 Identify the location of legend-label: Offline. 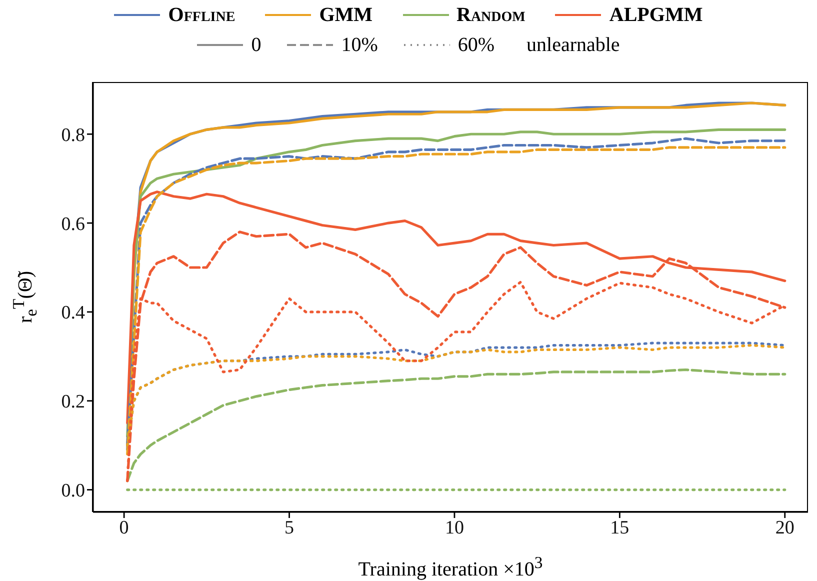
(202, 15).